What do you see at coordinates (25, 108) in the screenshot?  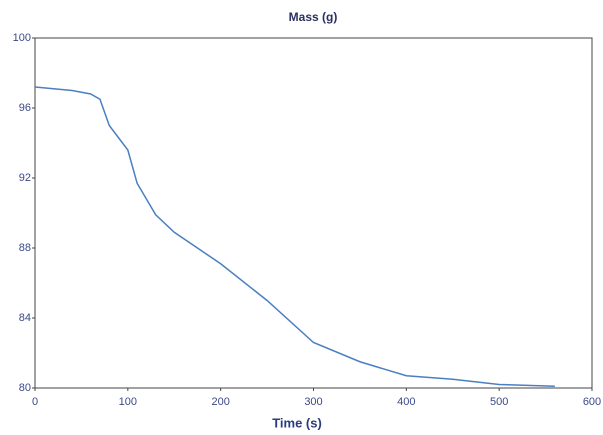 I see `y-tick-label: 96` at bounding box center [25, 108].